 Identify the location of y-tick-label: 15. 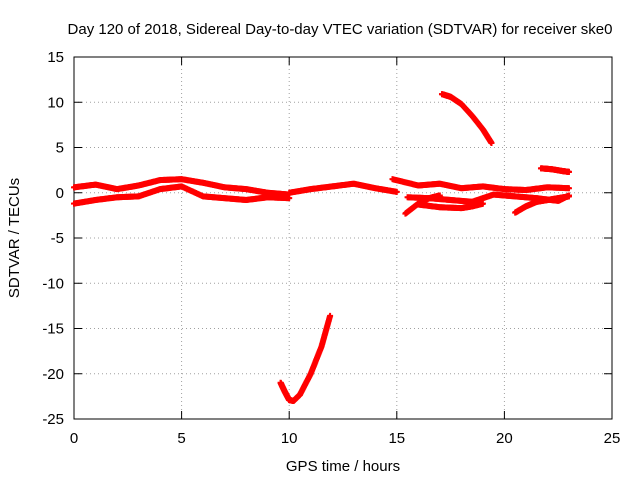
(55, 57).